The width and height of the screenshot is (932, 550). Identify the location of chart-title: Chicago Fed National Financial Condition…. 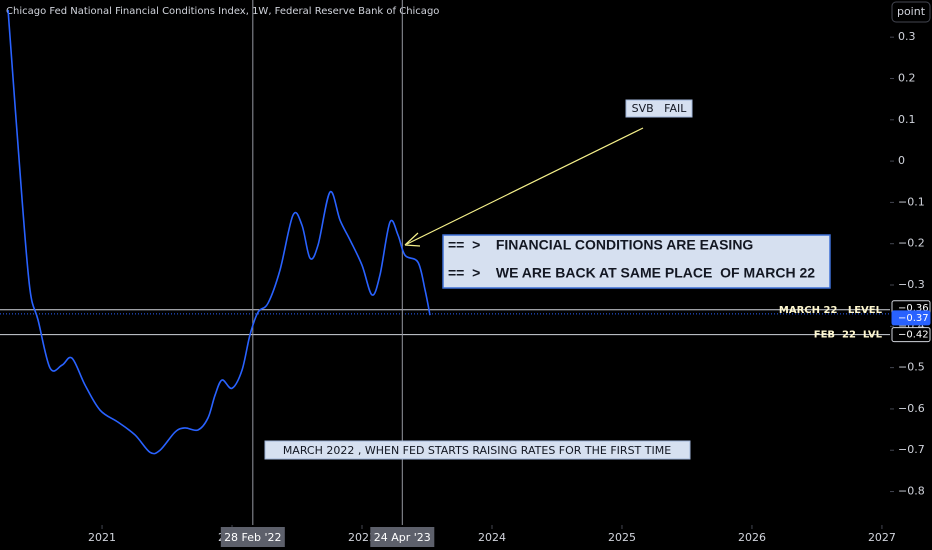
(222, 11).